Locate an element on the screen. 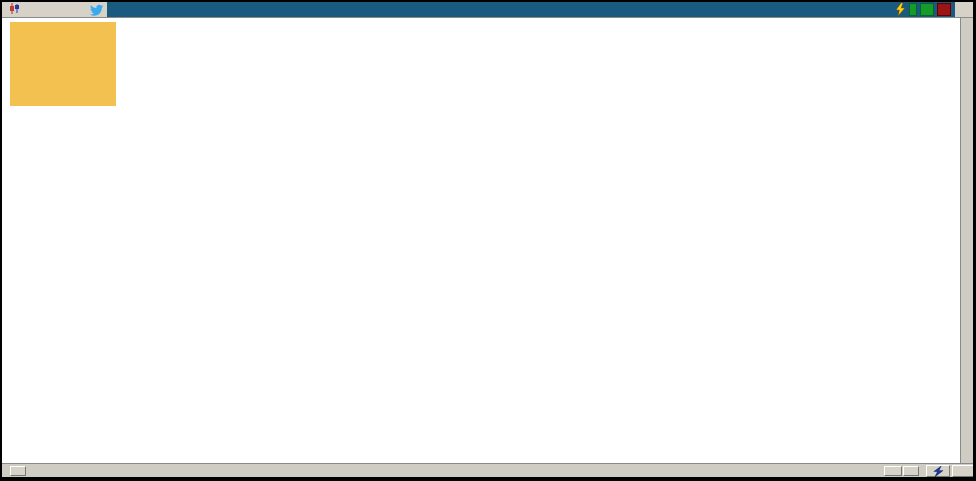 This screenshot has width=976, height=481. toolbar-dark-strip is located at coordinates (531, 9).